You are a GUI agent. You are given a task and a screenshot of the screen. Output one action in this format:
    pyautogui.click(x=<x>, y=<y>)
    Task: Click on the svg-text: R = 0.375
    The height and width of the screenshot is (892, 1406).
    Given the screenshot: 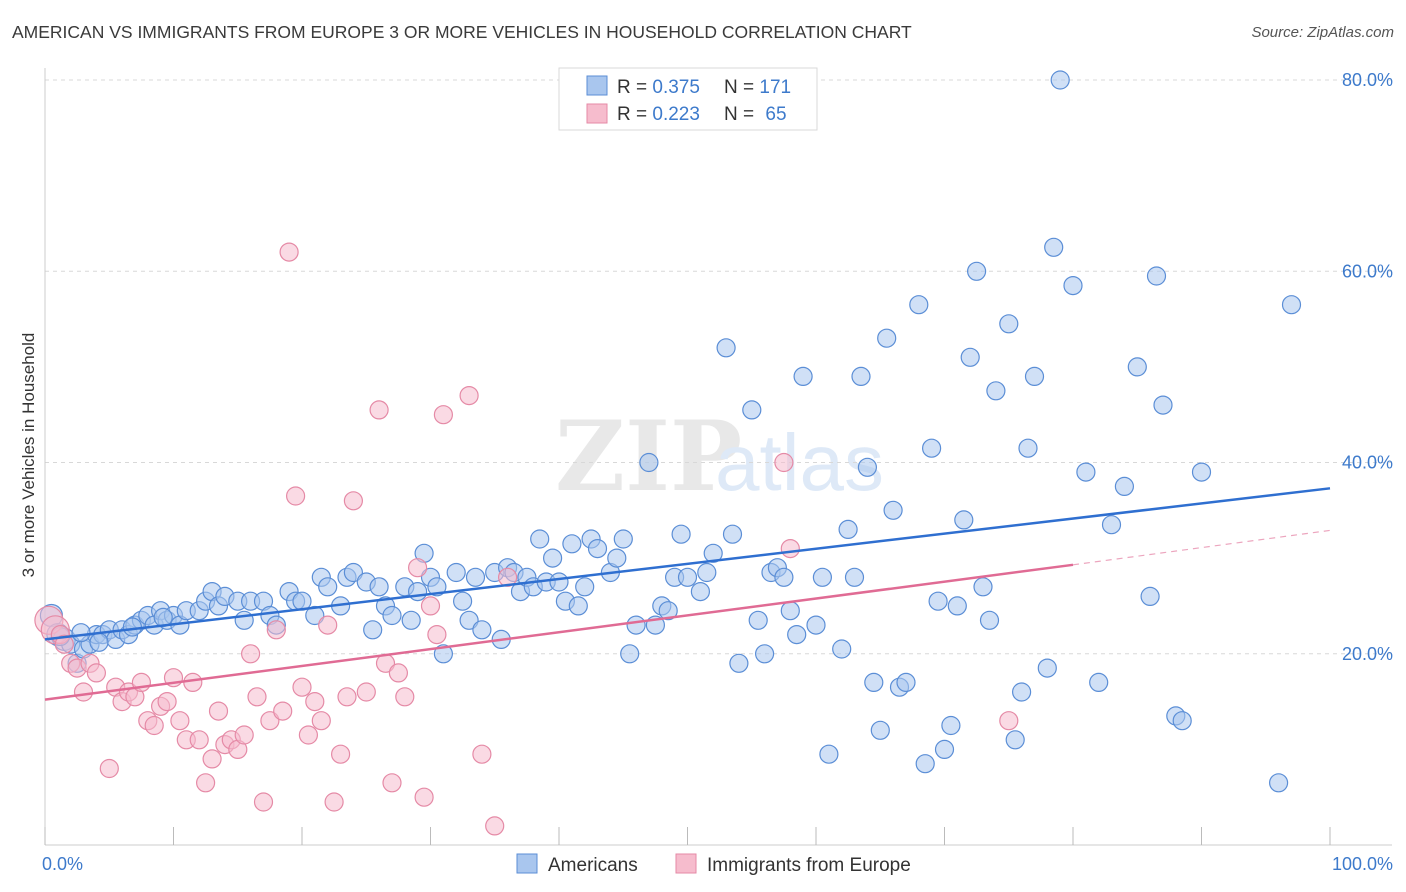 What is the action you would take?
    pyautogui.click(x=658, y=87)
    